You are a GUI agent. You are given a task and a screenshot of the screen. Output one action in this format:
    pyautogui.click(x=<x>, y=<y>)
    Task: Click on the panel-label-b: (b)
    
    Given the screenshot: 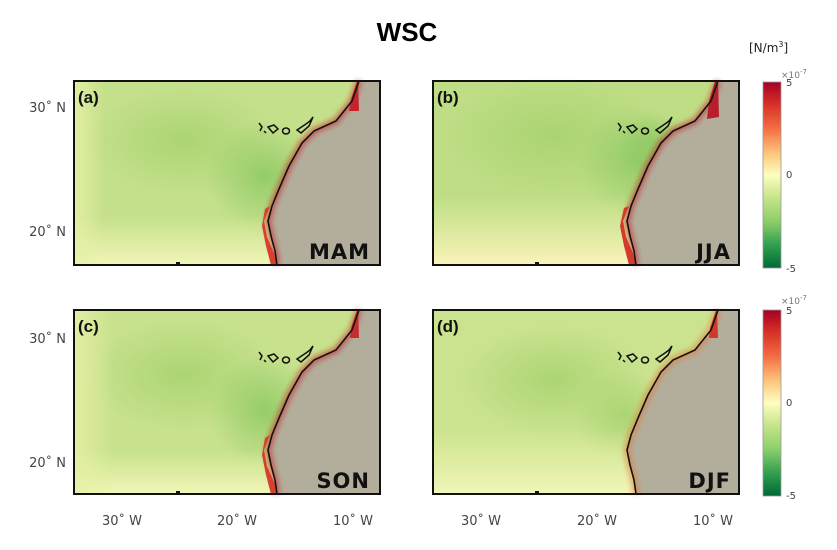 What is the action you would take?
    pyautogui.click(x=448, y=97)
    